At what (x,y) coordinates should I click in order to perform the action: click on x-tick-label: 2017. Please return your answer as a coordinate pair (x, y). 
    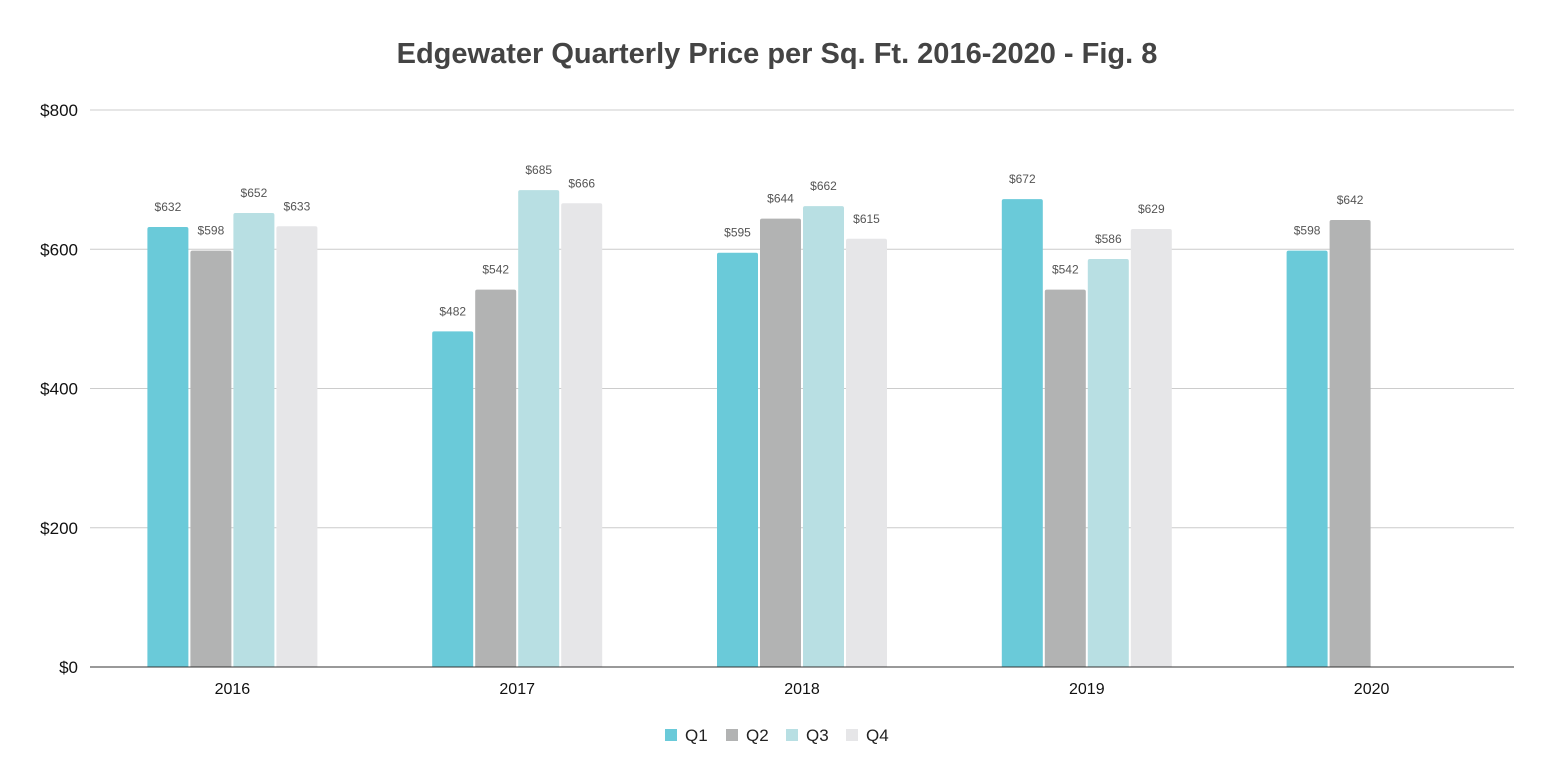
    Looking at the image, I should click on (517, 689).